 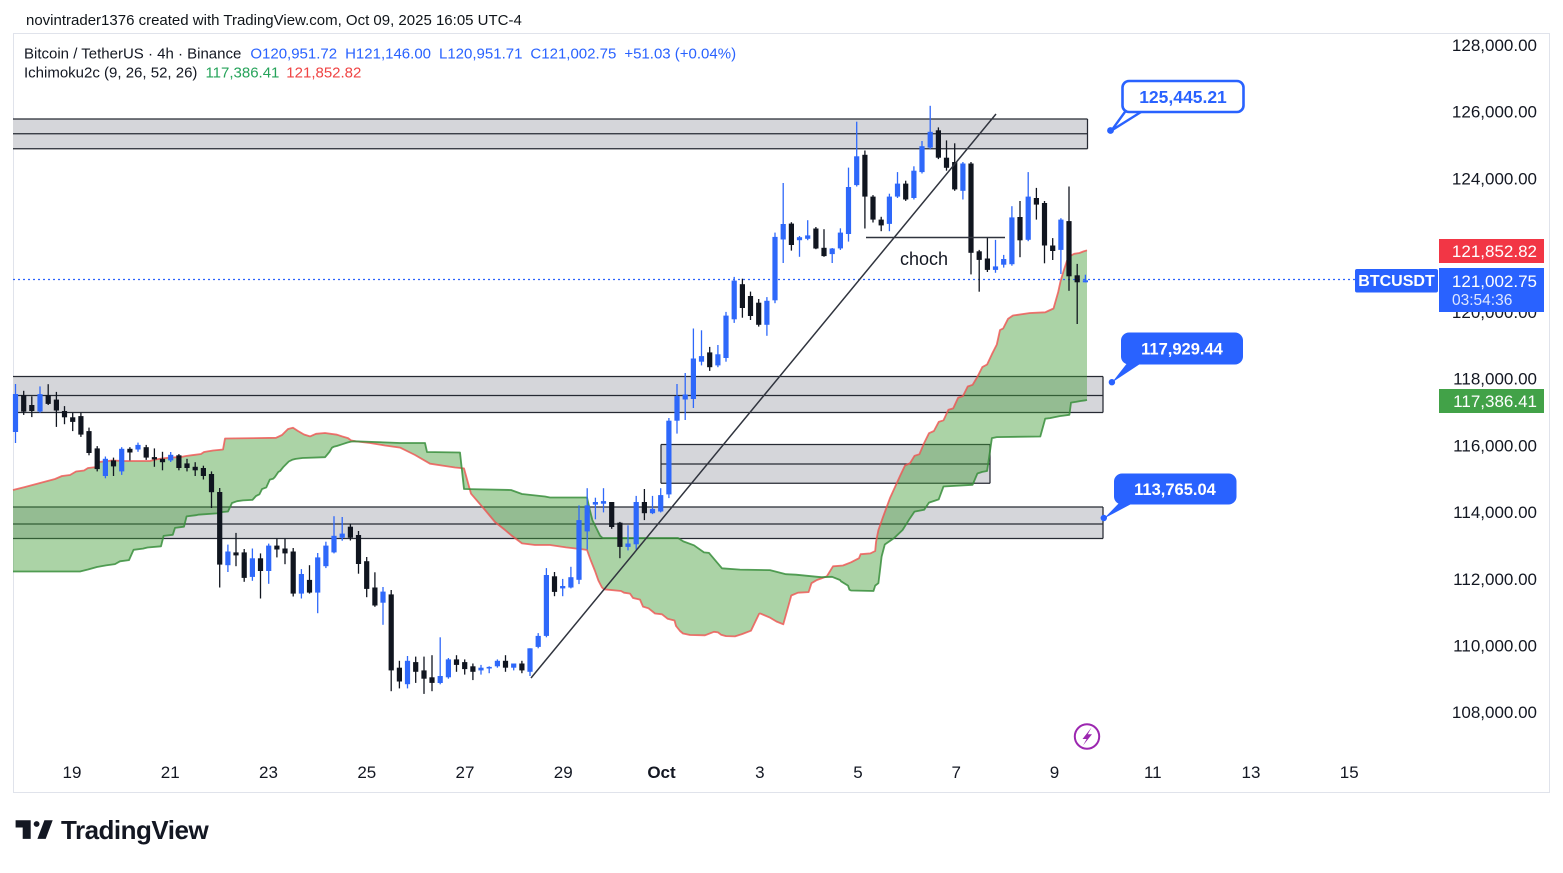 What do you see at coordinates (1251, 772) in the screenshot?
I see `svg-text: 13` at bounding box center [1251, 772].